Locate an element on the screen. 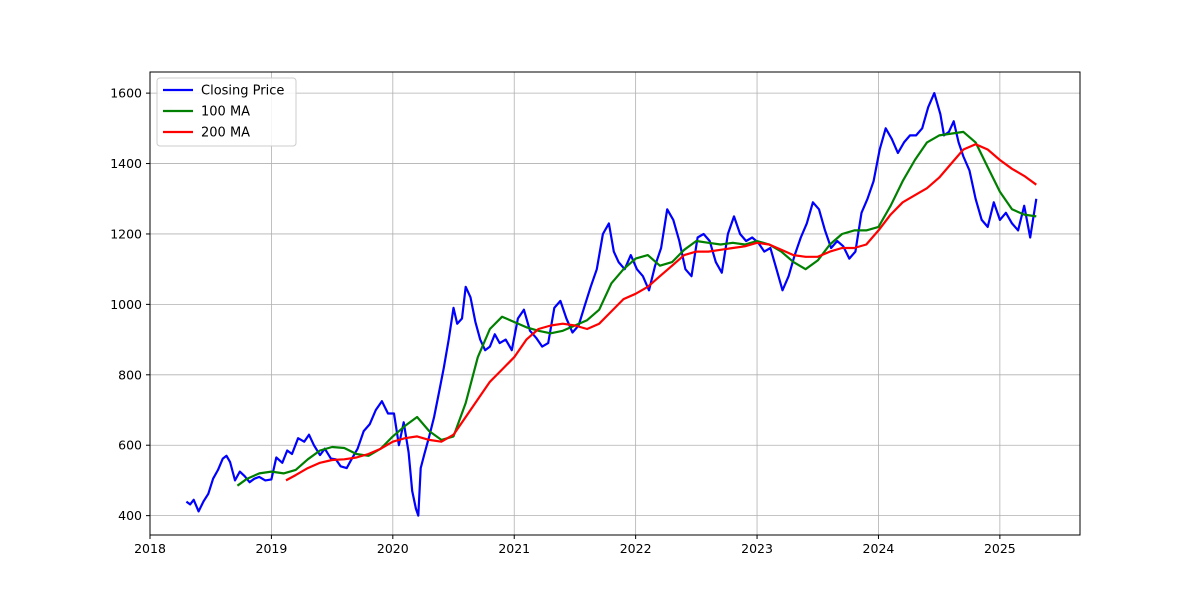 This screenshot has height=600, width=1200. y-tick-label: 1000 is located at coordinates (126, 304).